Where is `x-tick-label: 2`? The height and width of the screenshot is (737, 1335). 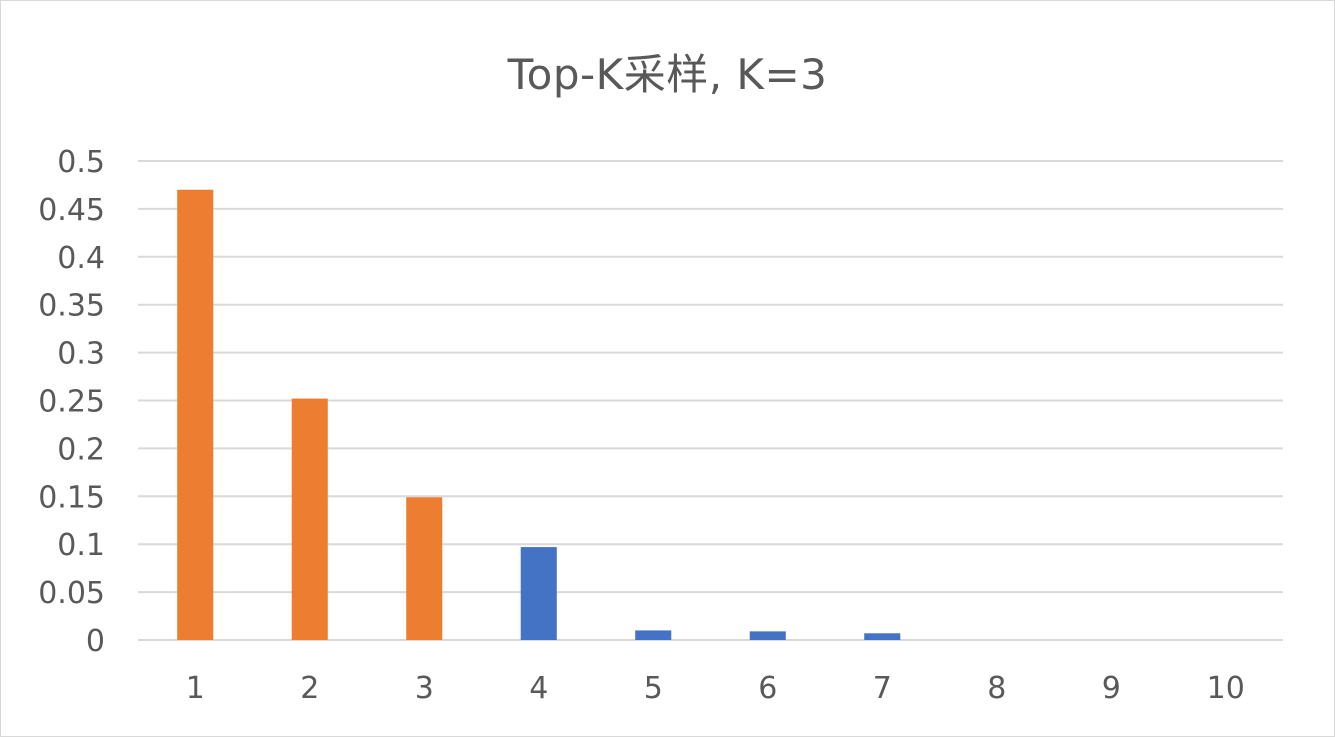
x-tick-label: 2 is located at coordinates (309, 688).